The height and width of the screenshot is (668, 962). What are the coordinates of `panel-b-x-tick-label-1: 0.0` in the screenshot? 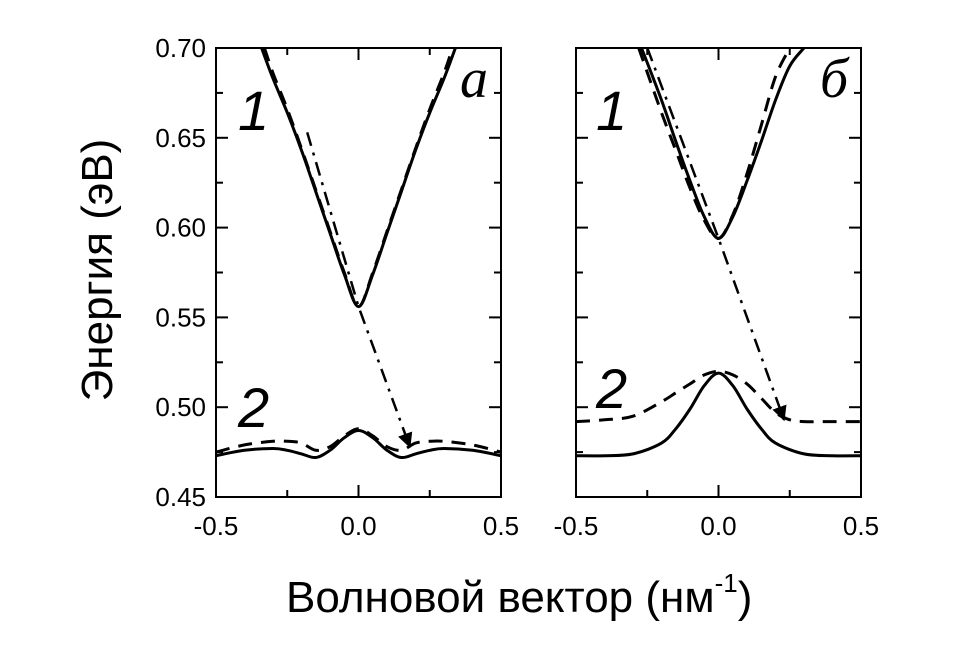 It's located at (718, 526).